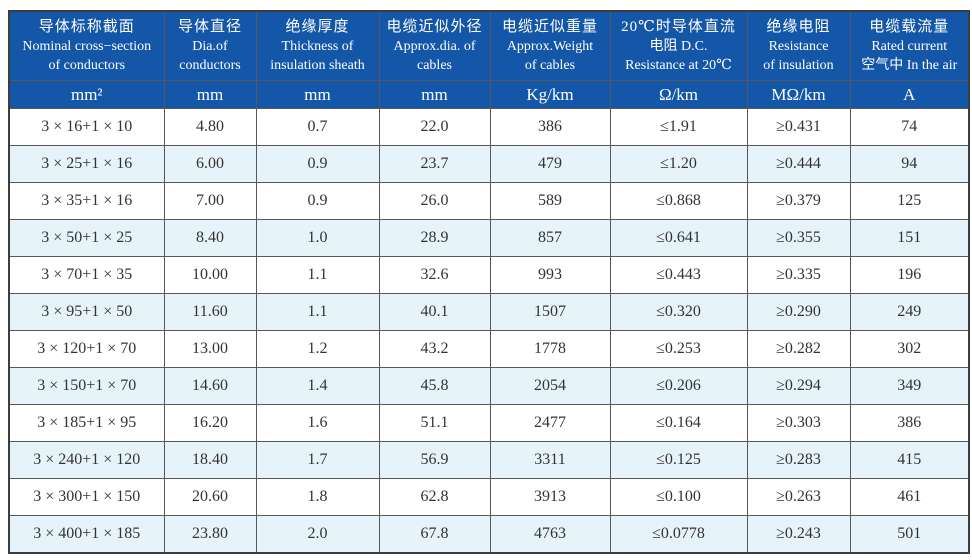 This screenshot has width=972, height=560. I want to click on header-en: Thickness of, so click(317, 46).